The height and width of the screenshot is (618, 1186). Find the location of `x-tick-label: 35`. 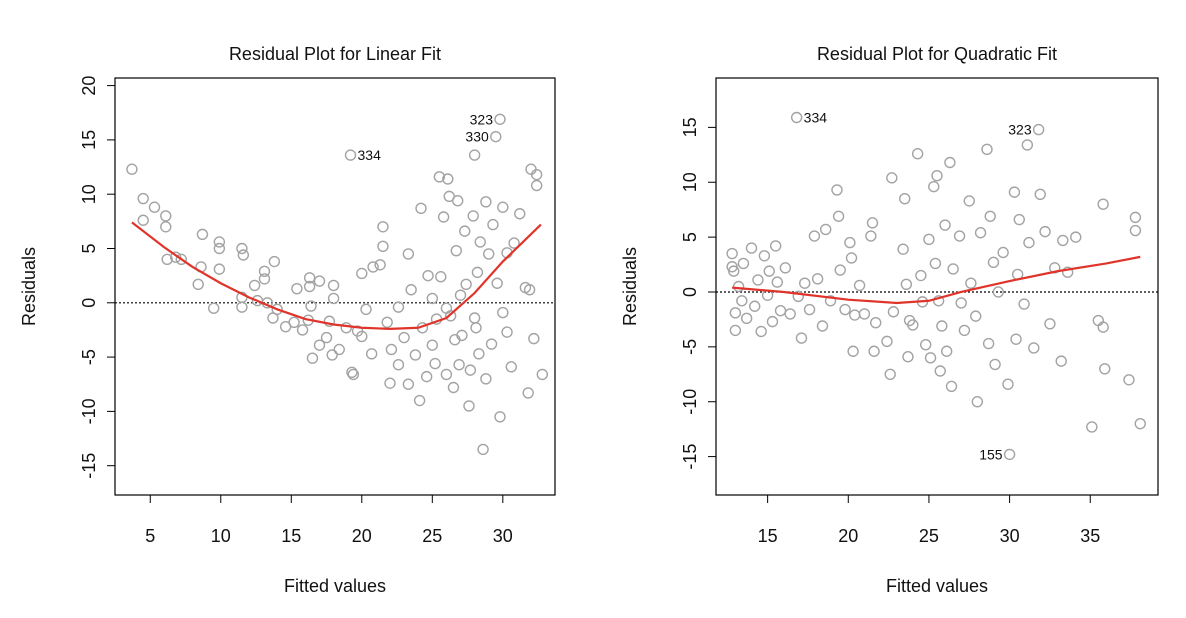

x-tick-label: 35 is located at coordinates (1090, 536).